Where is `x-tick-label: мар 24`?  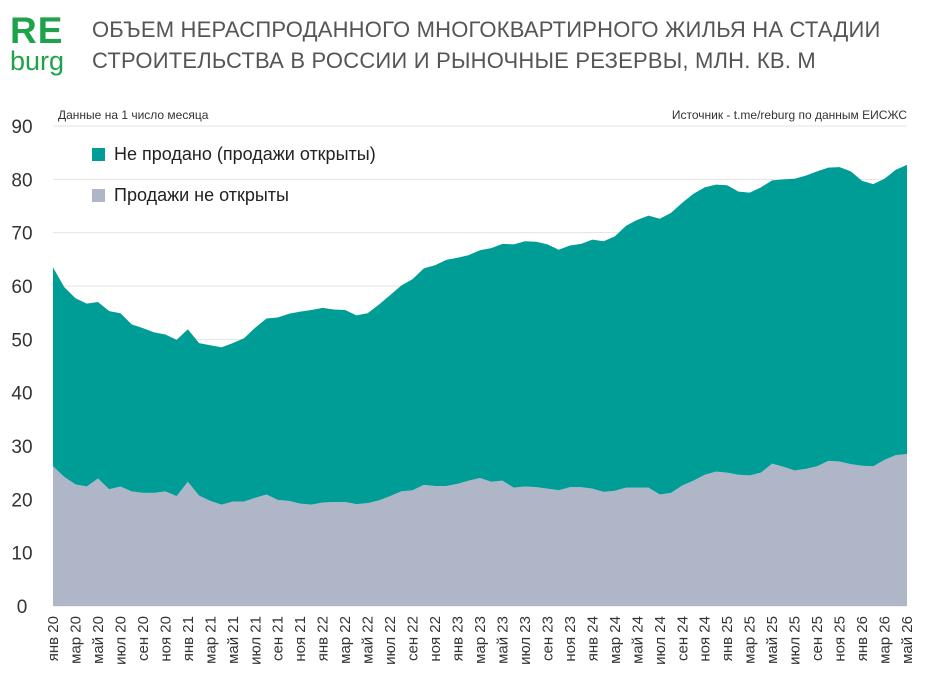
x-tick-label: мар 24 is located at coordinates (615, 640).